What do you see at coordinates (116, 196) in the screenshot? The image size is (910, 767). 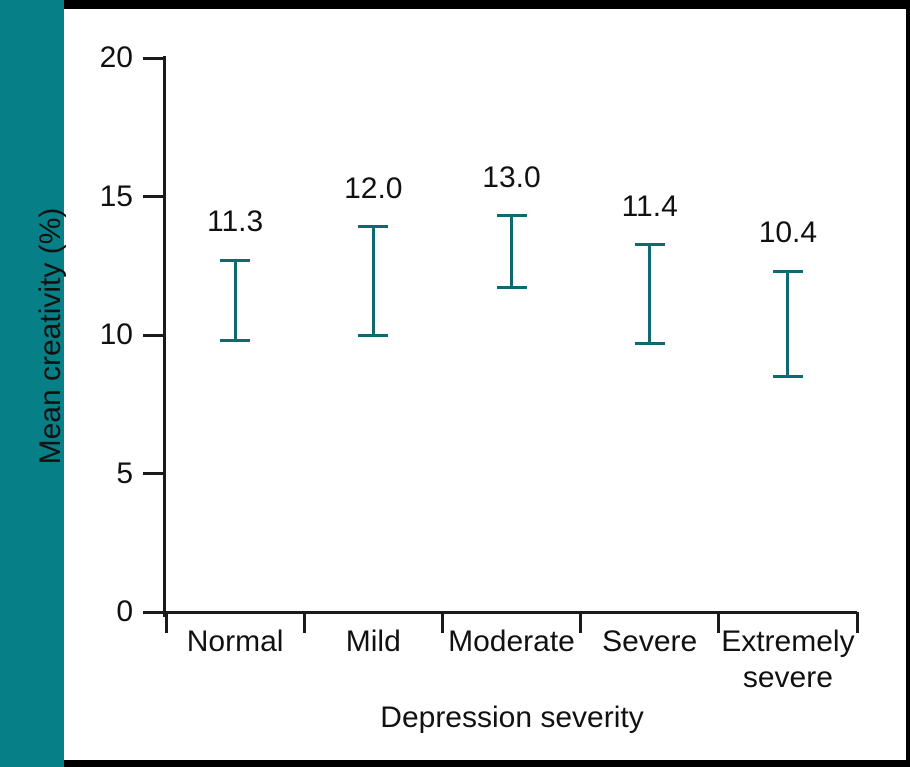 I see `y-tick-label: 15` at bounding box center [116, 196].